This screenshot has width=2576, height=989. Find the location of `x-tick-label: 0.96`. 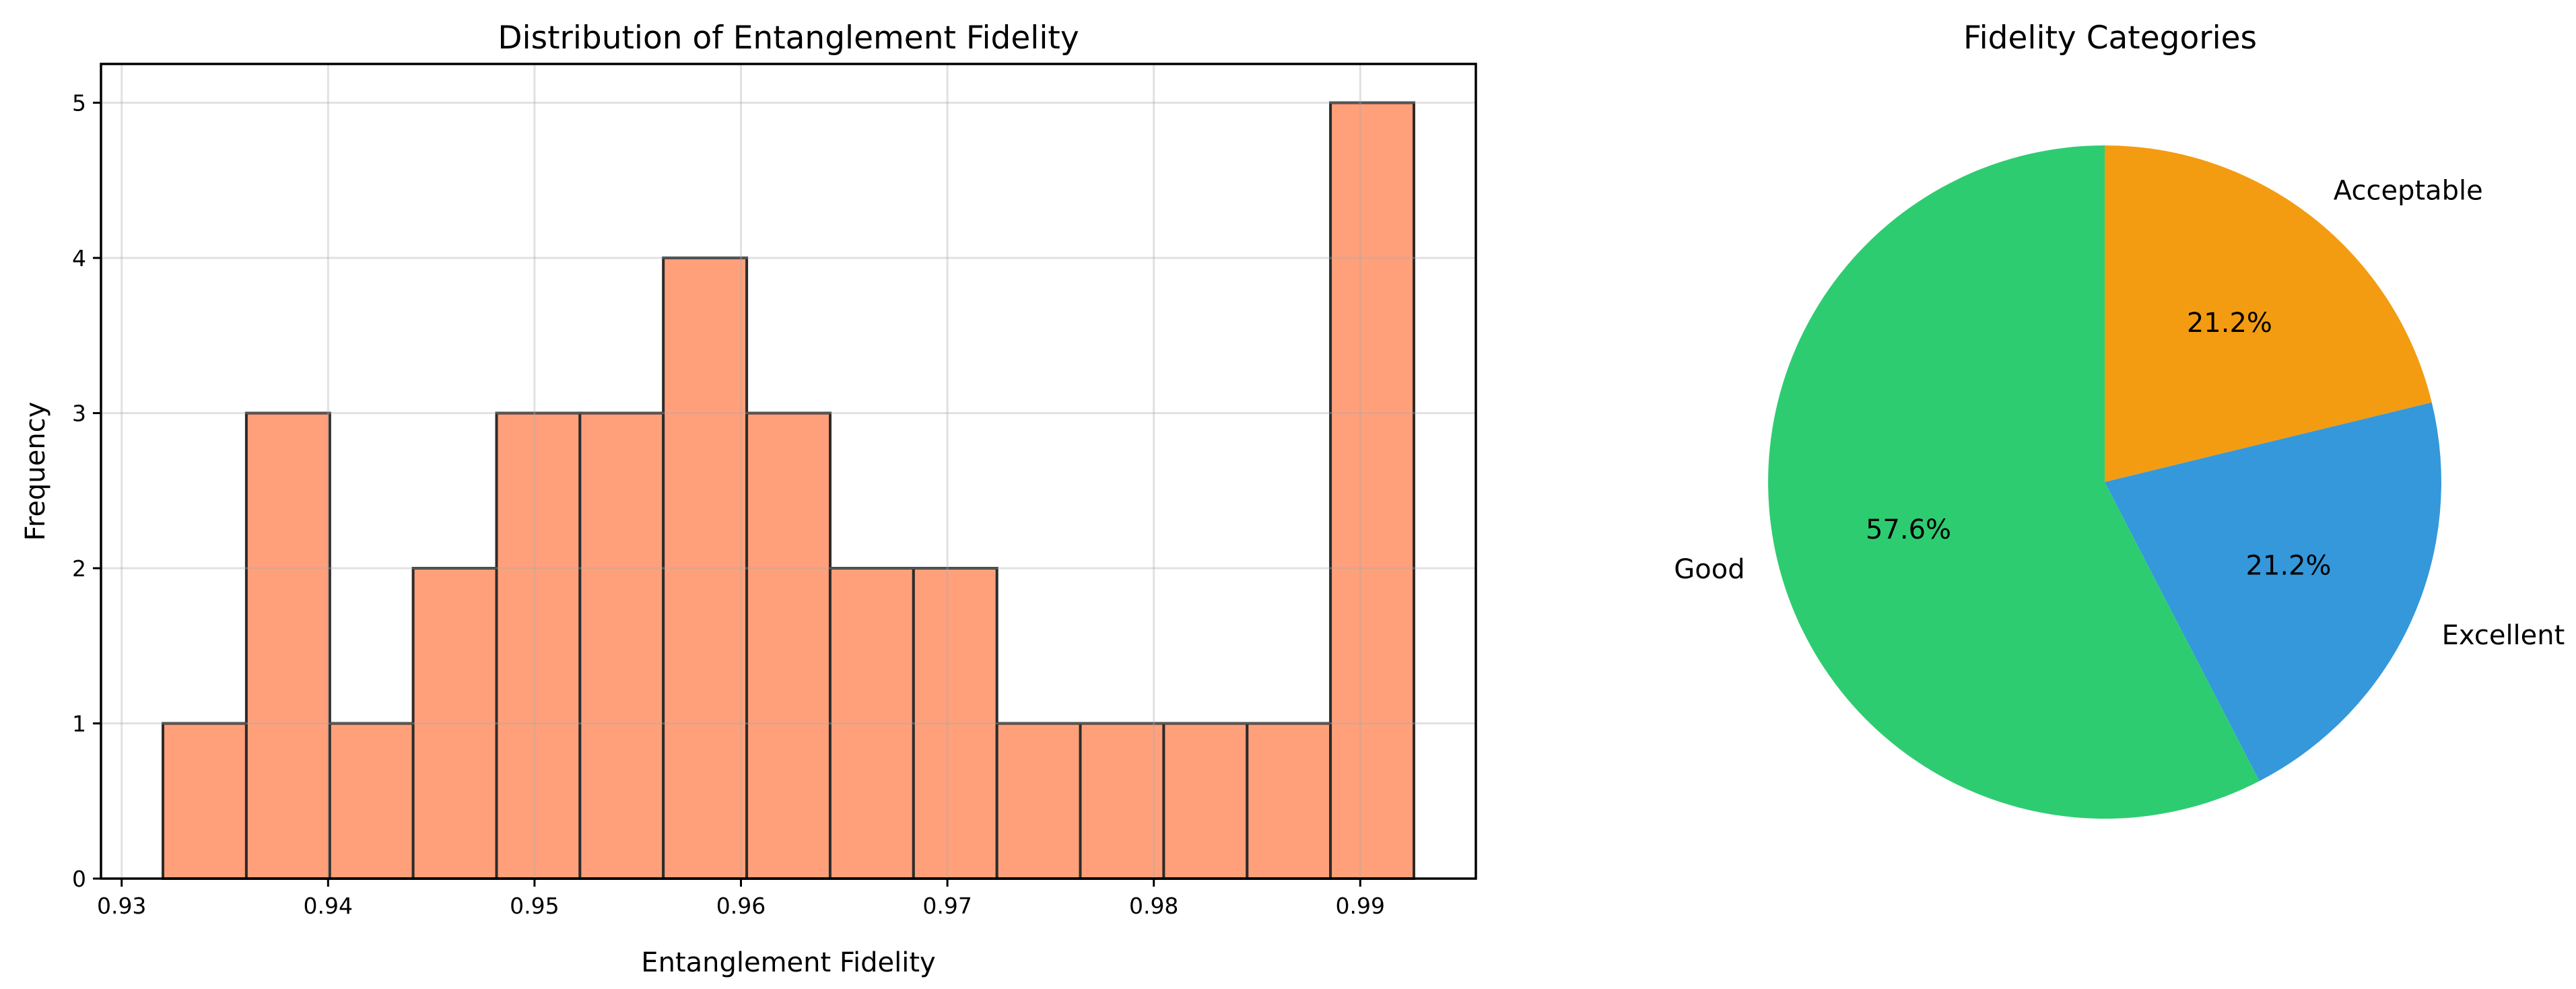

x-tick-label: 0.96 is located at coordinates (741, 906).